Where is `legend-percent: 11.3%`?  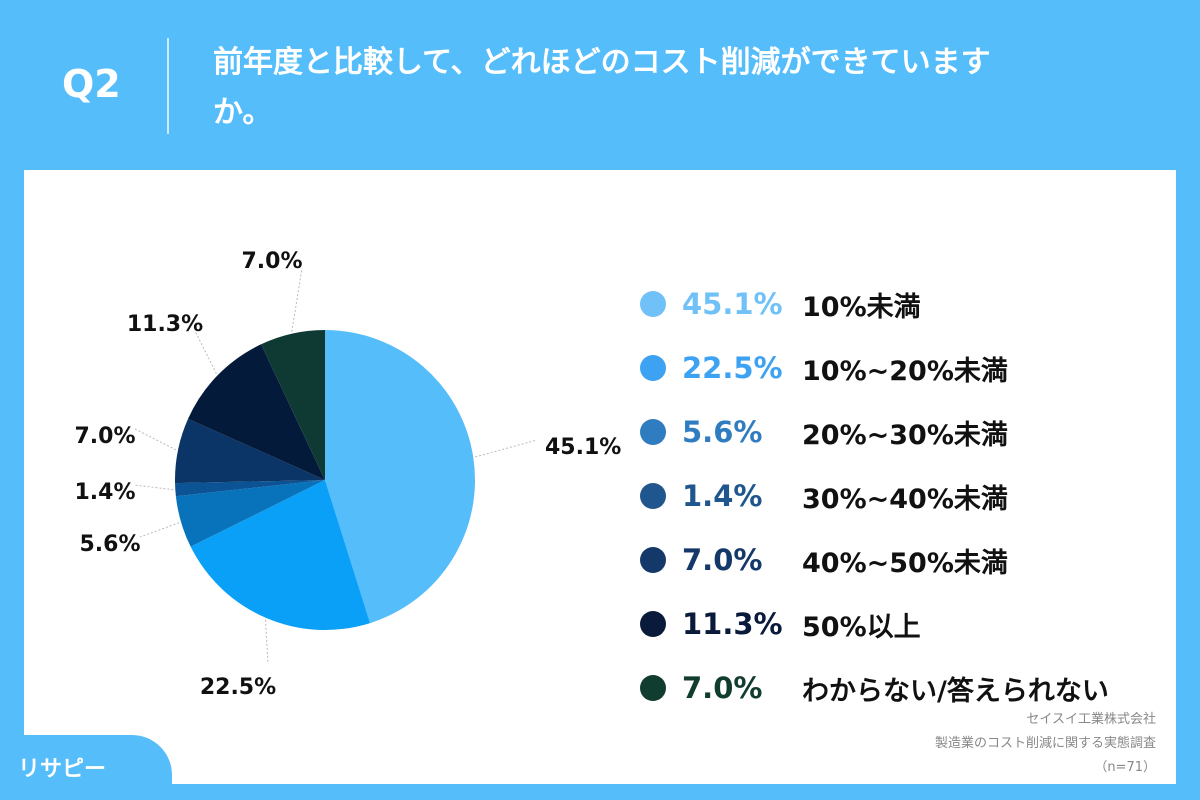
legend-percent: 11.3% is located at coordinates (732, 624).